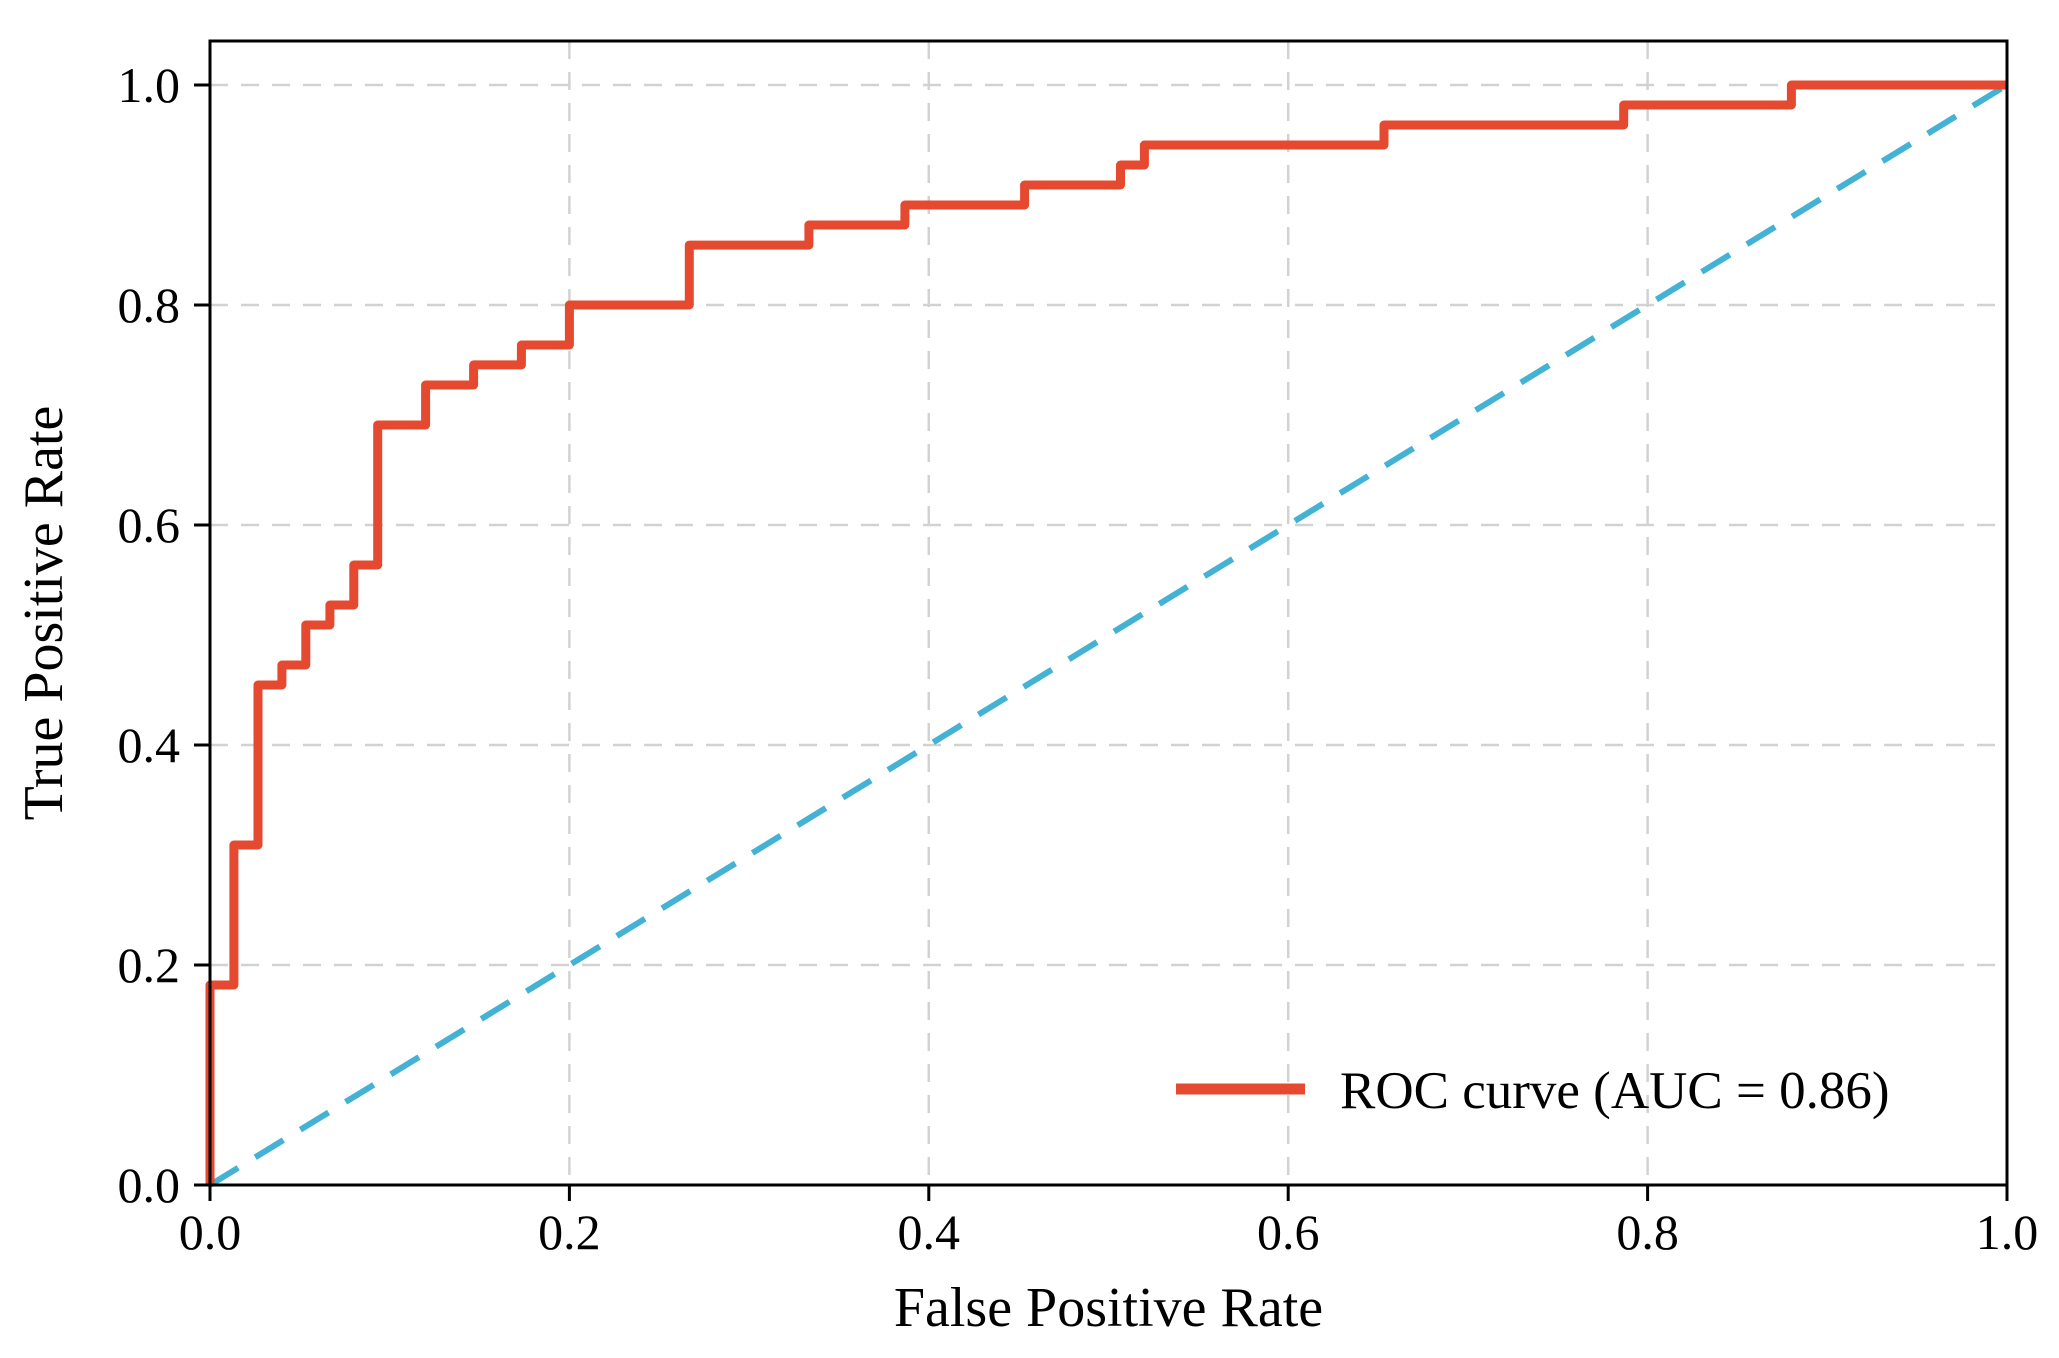 The height and width of the screenshot is (1358, 2059). Describe the element at coordinates (1615, 1091) in the screenshot. I see `legend-roc-label: ROC curve (AUC = 0.86)` at that location.